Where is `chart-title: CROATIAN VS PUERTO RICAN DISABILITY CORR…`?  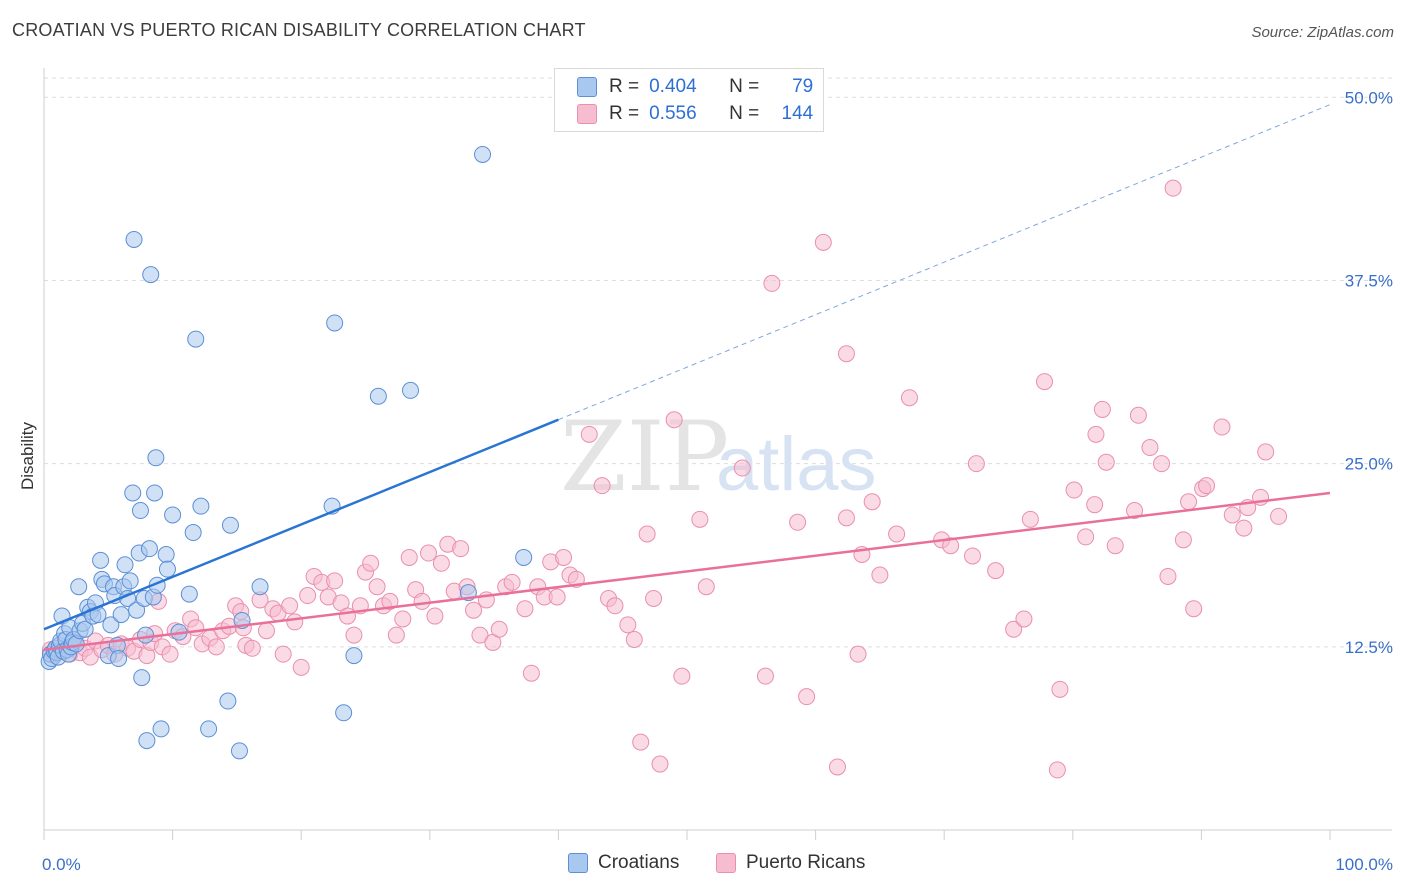
chart-title: CROATIAN VS PUERTO RICAN DISABILITY CORR… is located at coordinates (299, 30).